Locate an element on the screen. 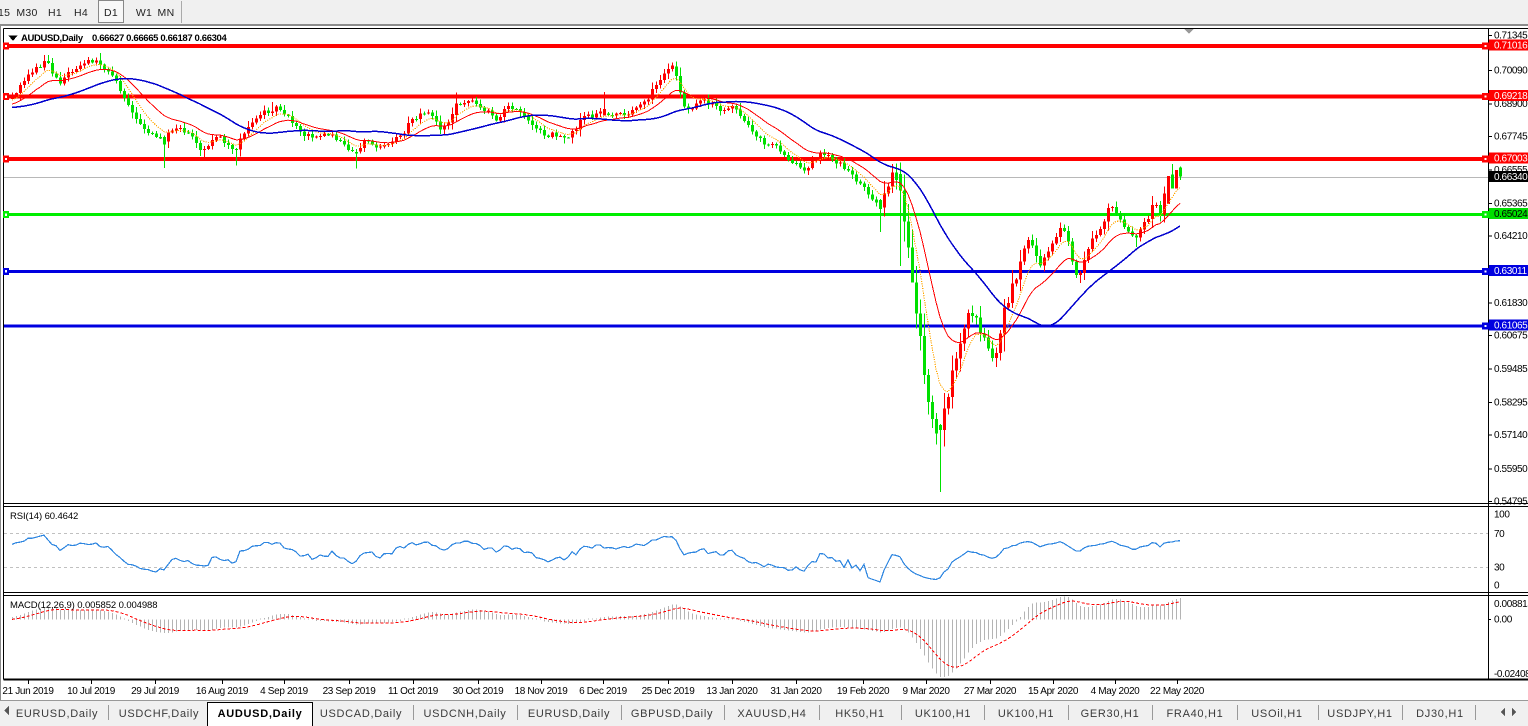 This screenshot has height=726, width=1528. svg-text: USOil,H1 is located at coordinates (1276, 714).